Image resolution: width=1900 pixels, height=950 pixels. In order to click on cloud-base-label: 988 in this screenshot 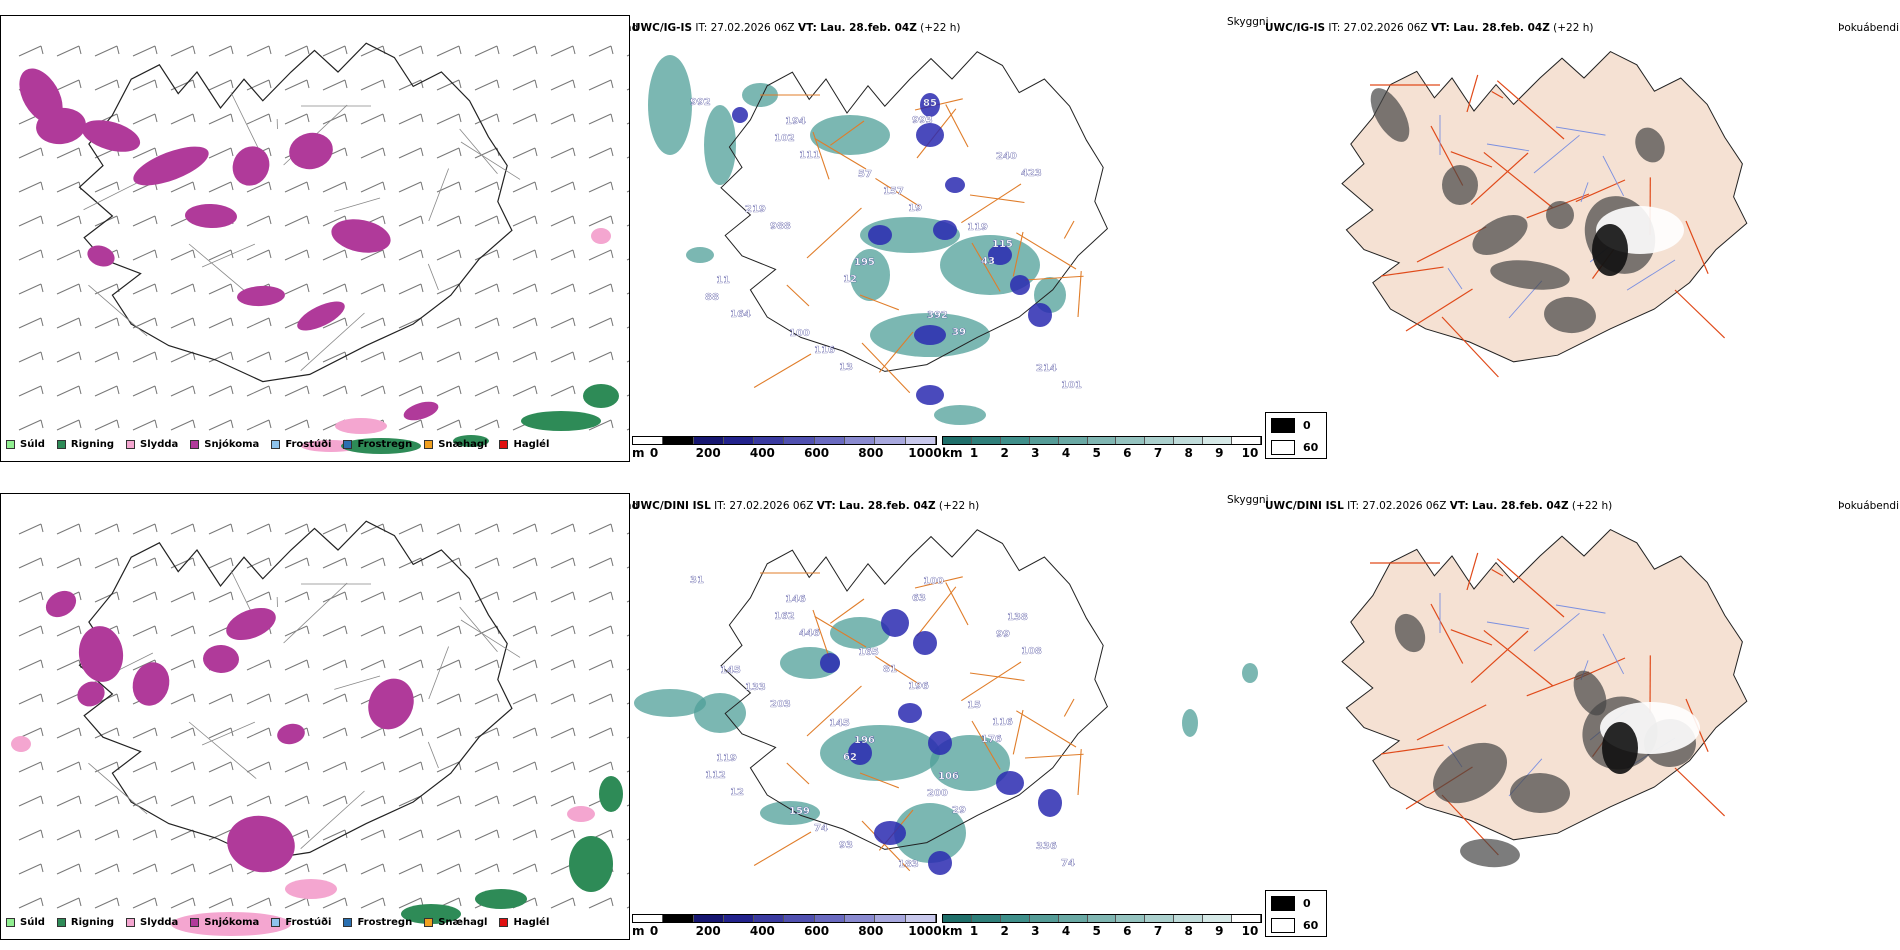, I will do `click(780, 226)`.